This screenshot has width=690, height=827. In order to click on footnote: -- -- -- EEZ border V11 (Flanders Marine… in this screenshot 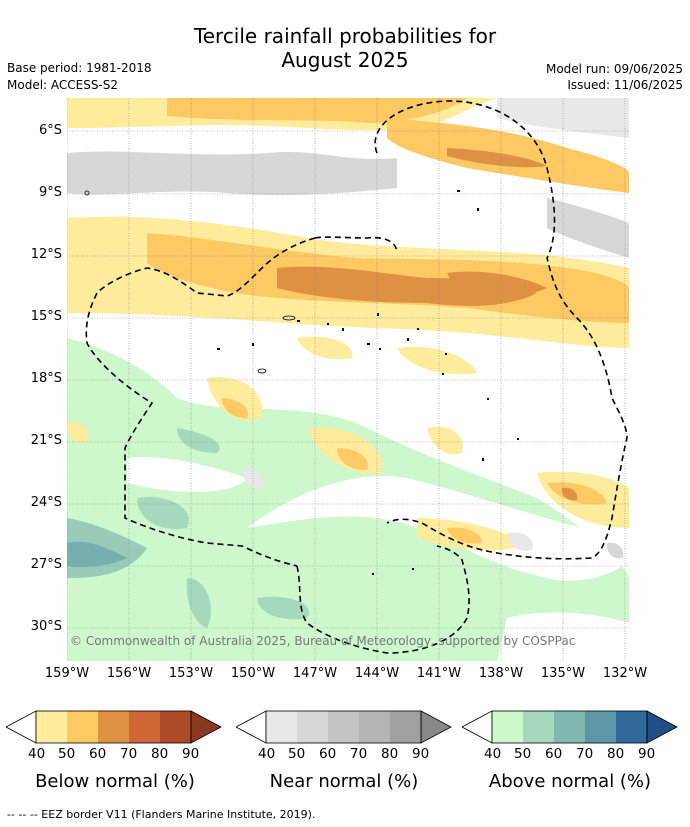, I will do `click(161, 814)`.